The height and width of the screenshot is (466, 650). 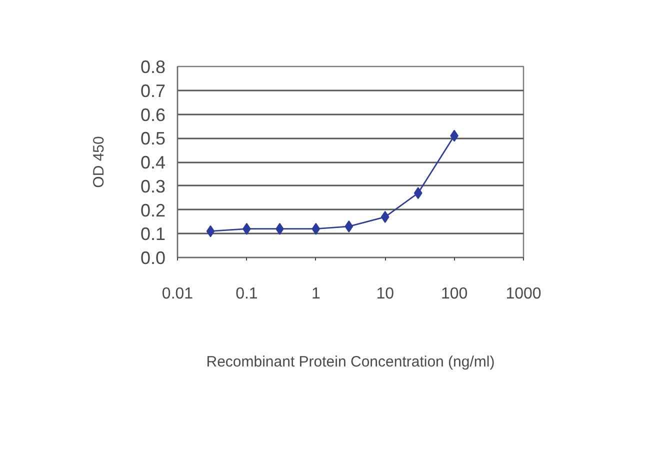 What do you see at coordinates (153, 258) in the screenshot?
I see `y-tick-label: 0.0` at bounding box center [153, 258].